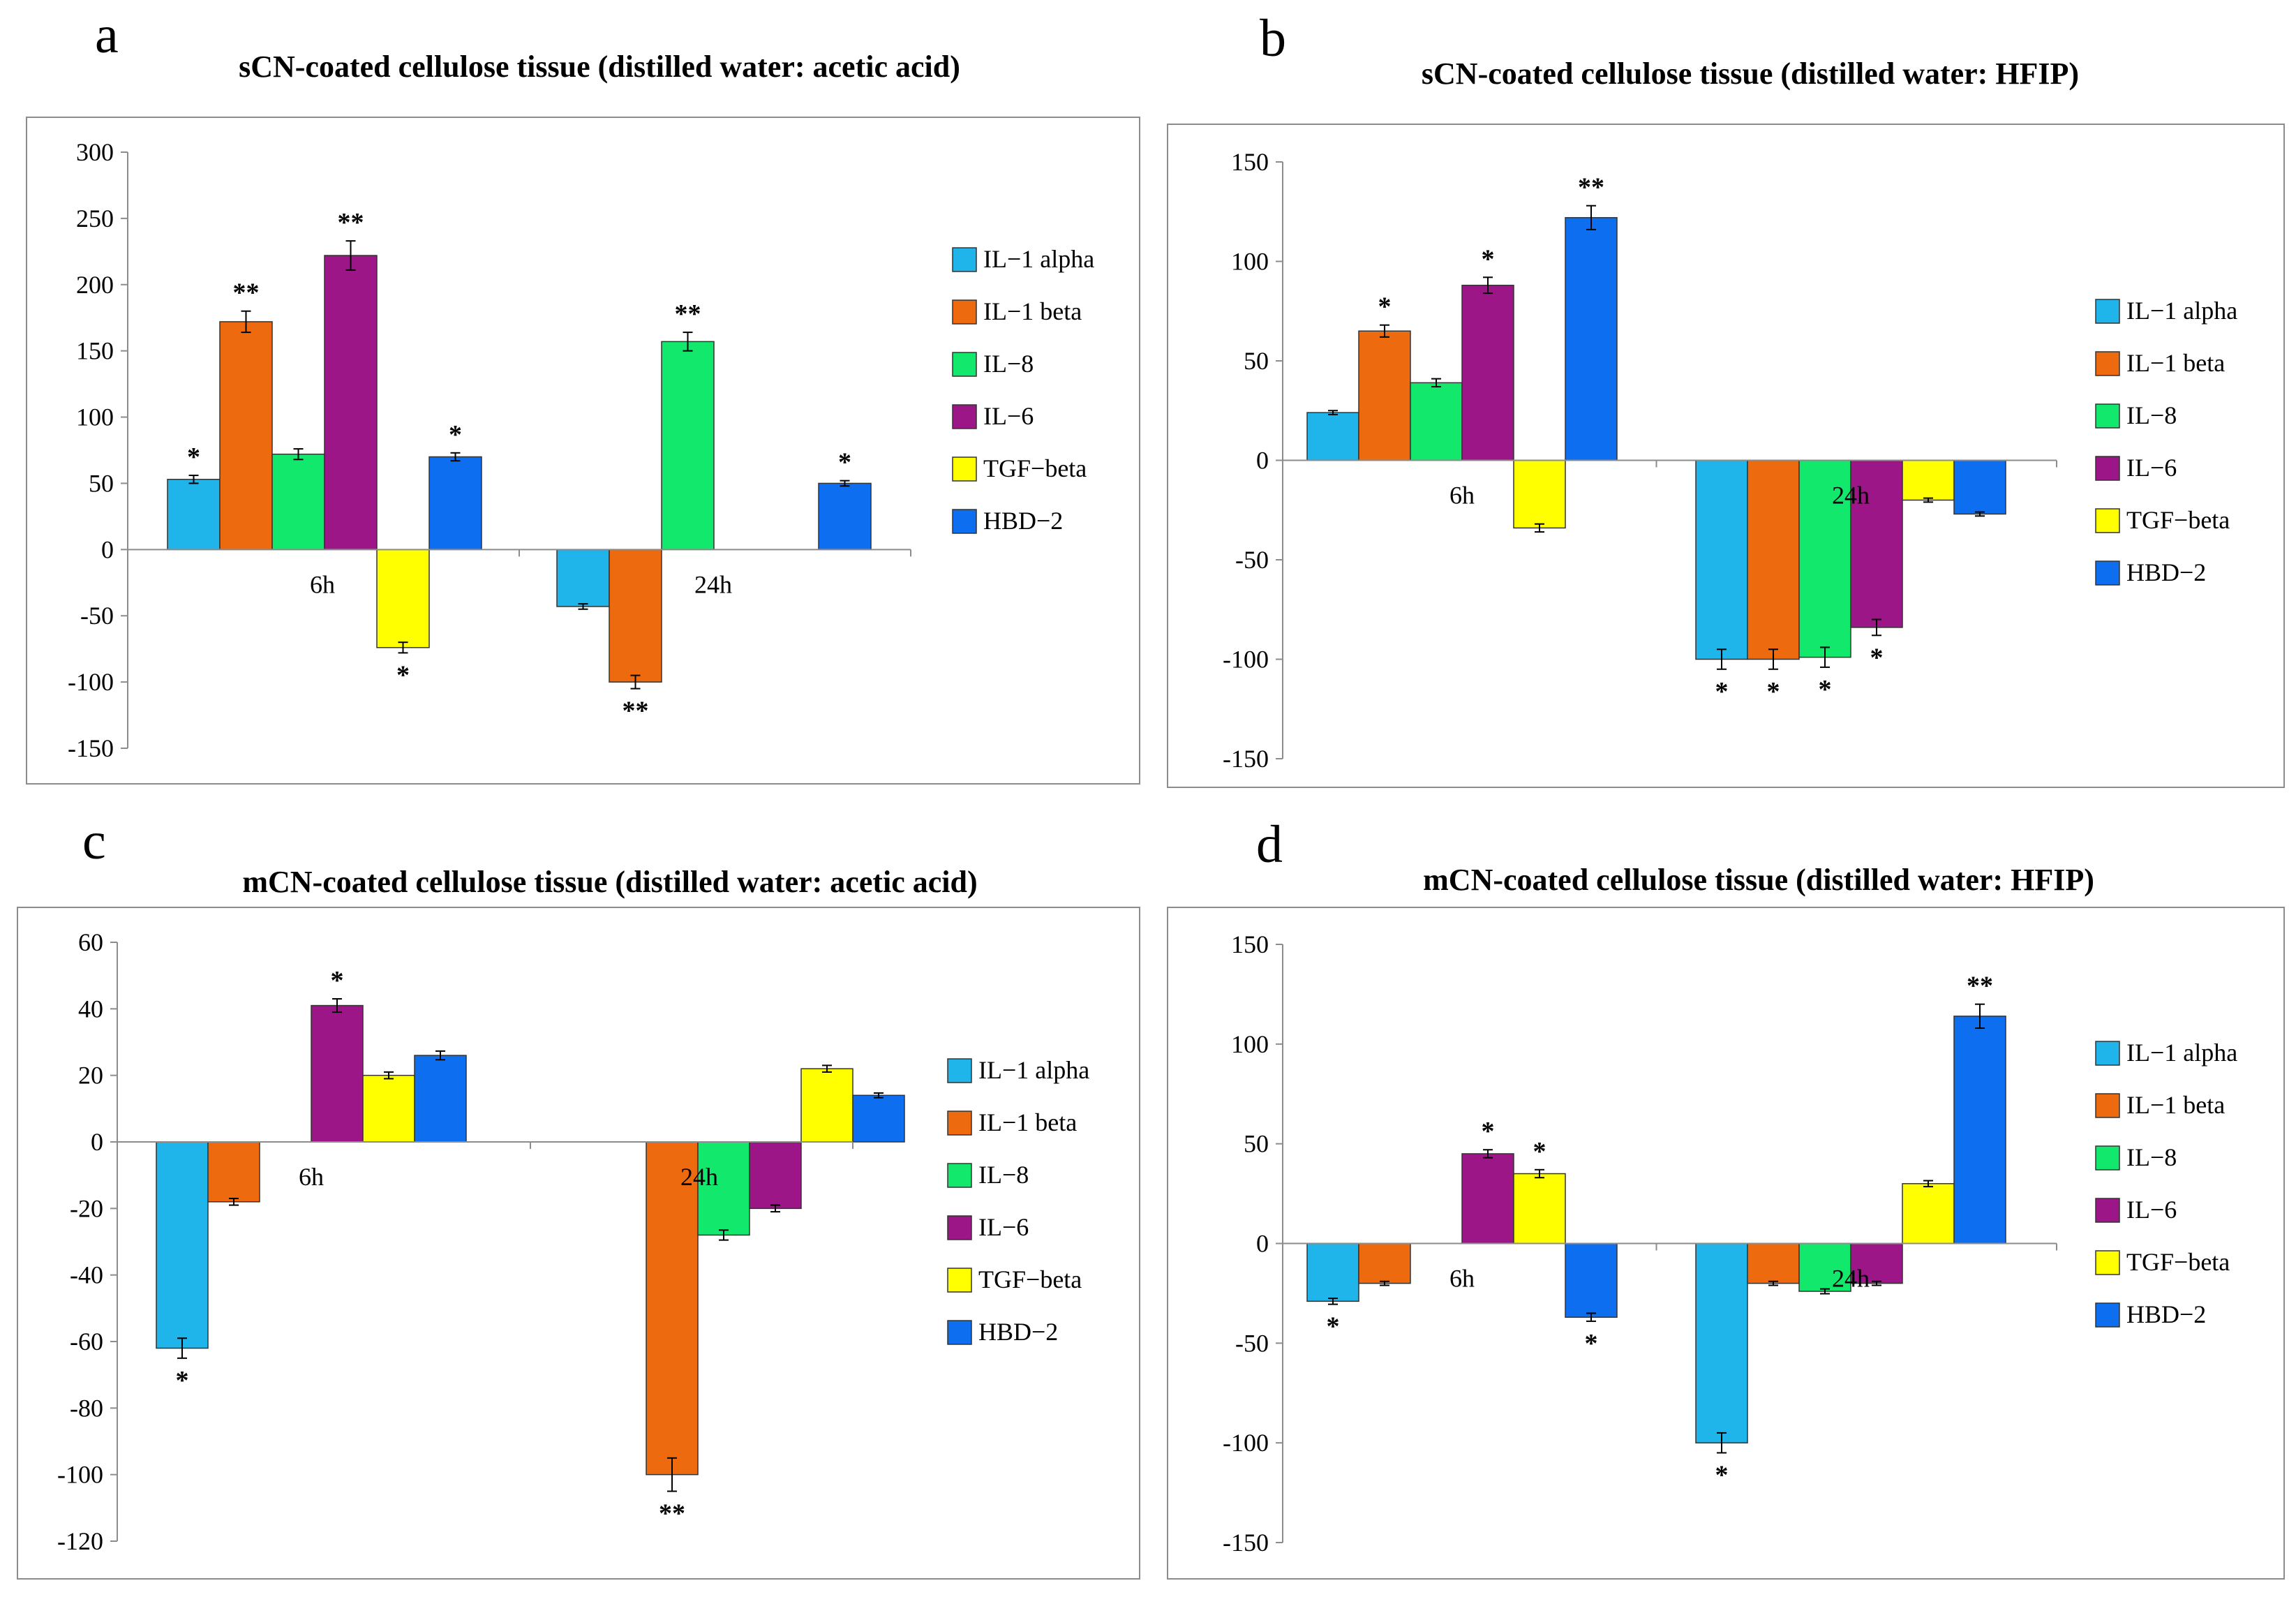 This screenshot has width=2296, height=1597. I want to click on y-tick-label: -120, so click(80, 1541).